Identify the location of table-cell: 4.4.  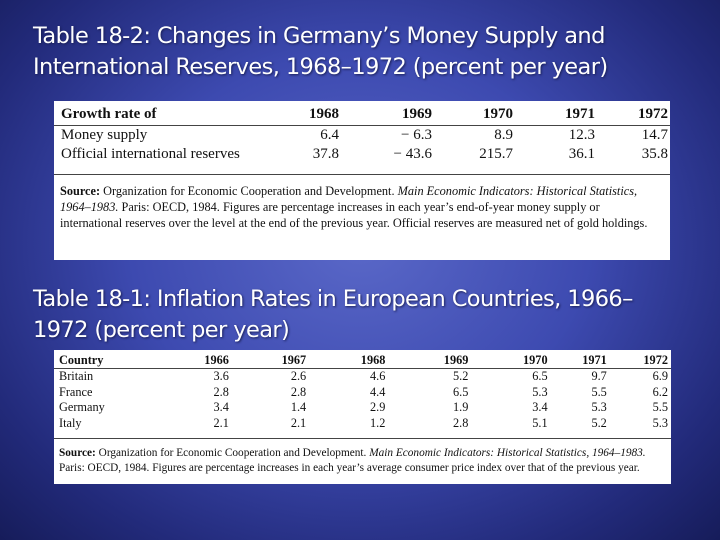
(378, 391).